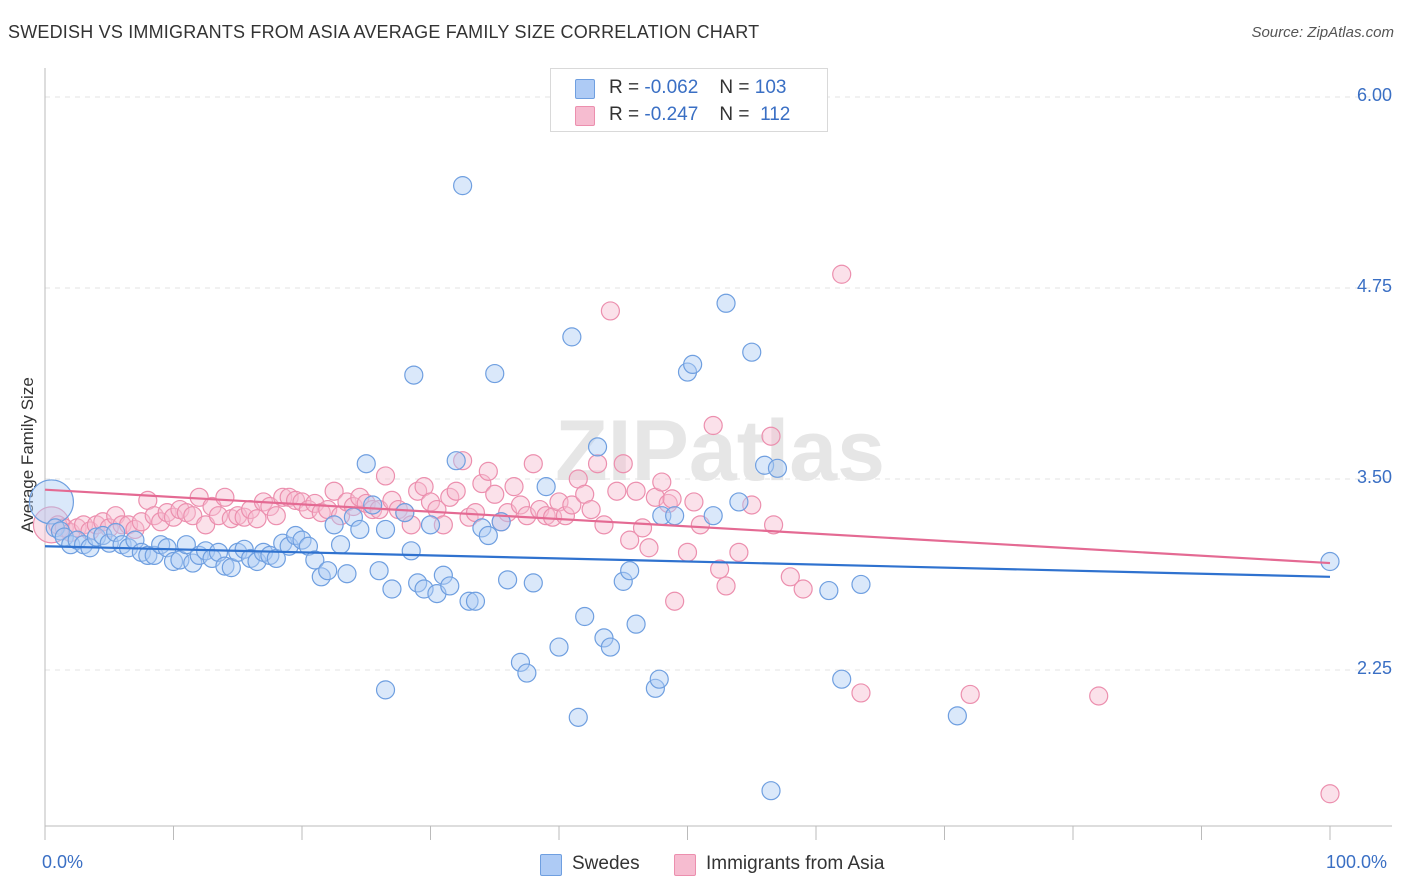 The image size is (1406, 892). Describe the element at coordinates (624, 114) in the screenshot. I see `legend-r-label: R =` at that location.